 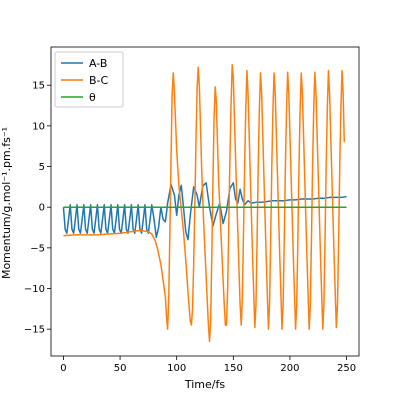 I want to click on legend-frame, so click(x=89, y=79).